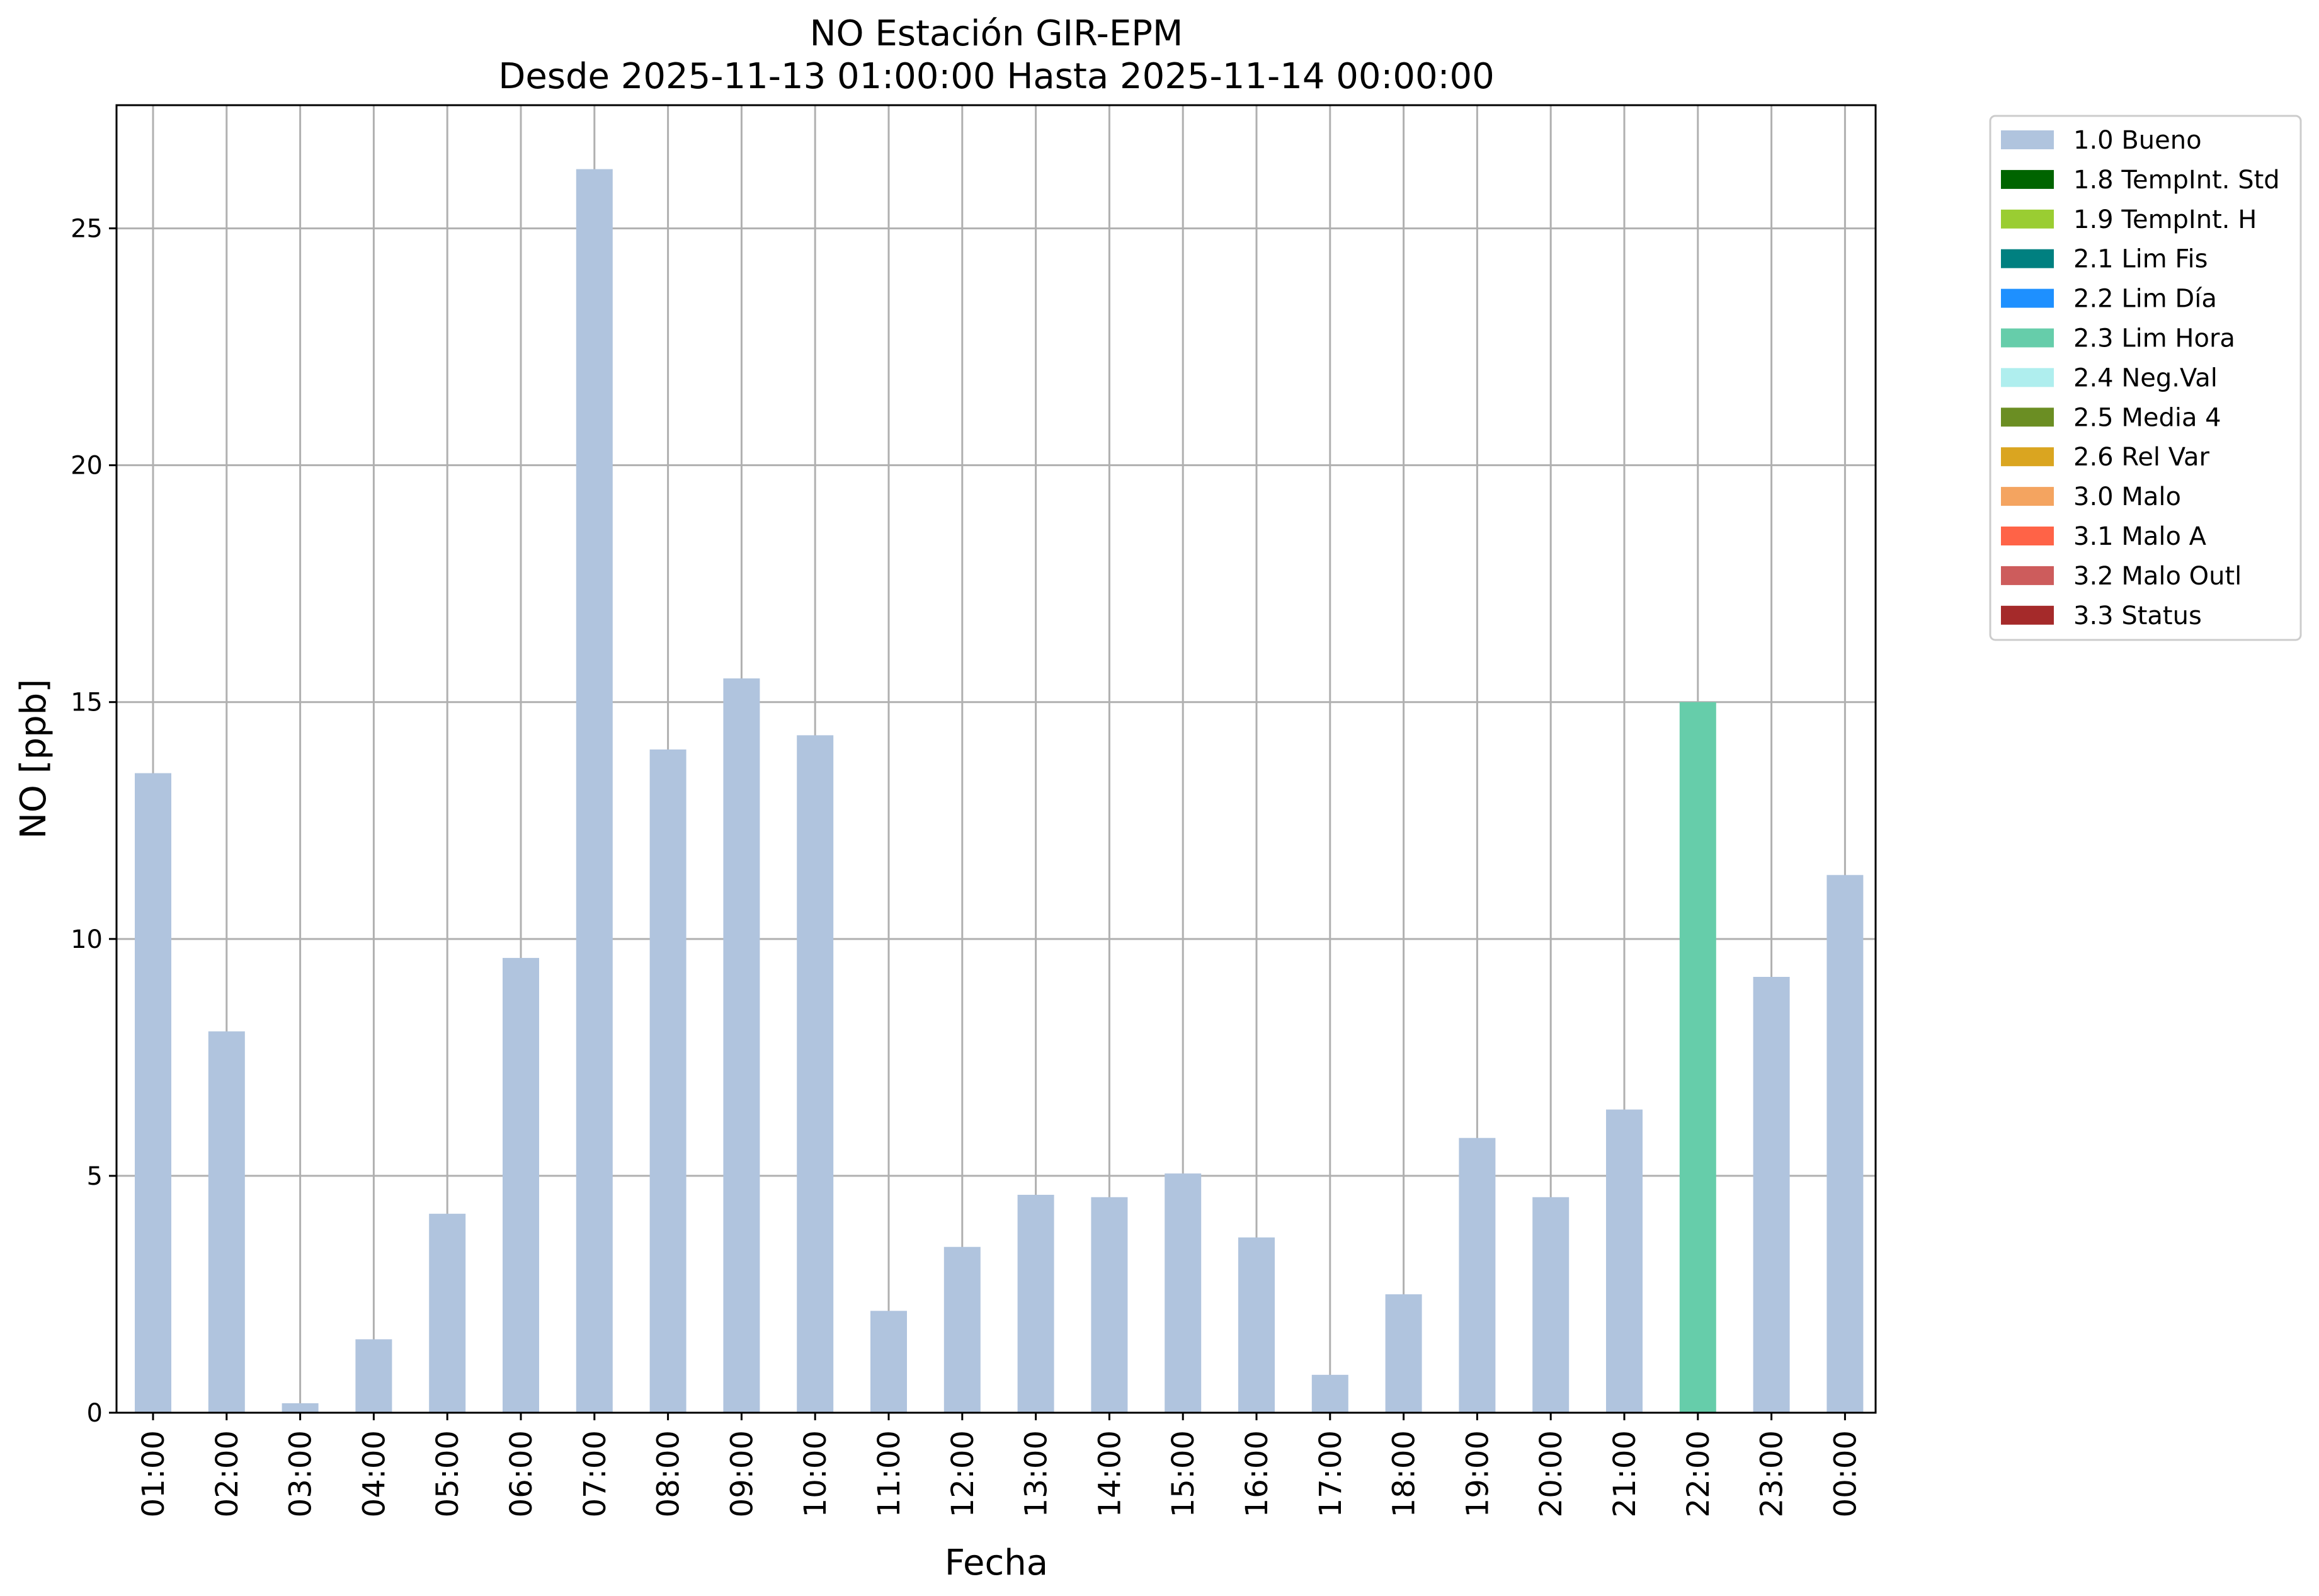 The image size is (2319, 1596). What do you see at coordinates (1625, 1473) in the screenshot?
I see `x-tick-label: 21:00` at bounding box center [1625, 1473].